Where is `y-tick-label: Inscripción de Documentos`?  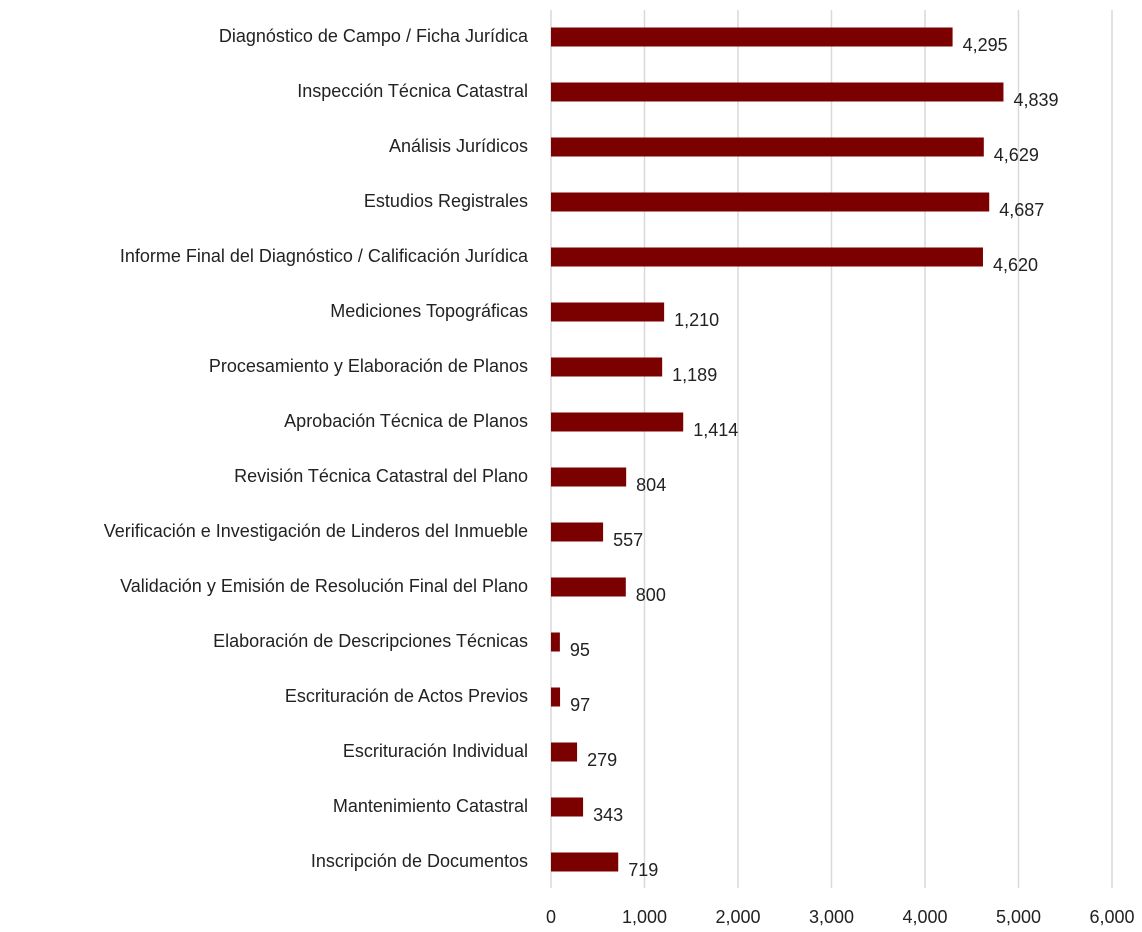
y-tick-label: Inscripción de Documentos is located at coordinates (419, 861).